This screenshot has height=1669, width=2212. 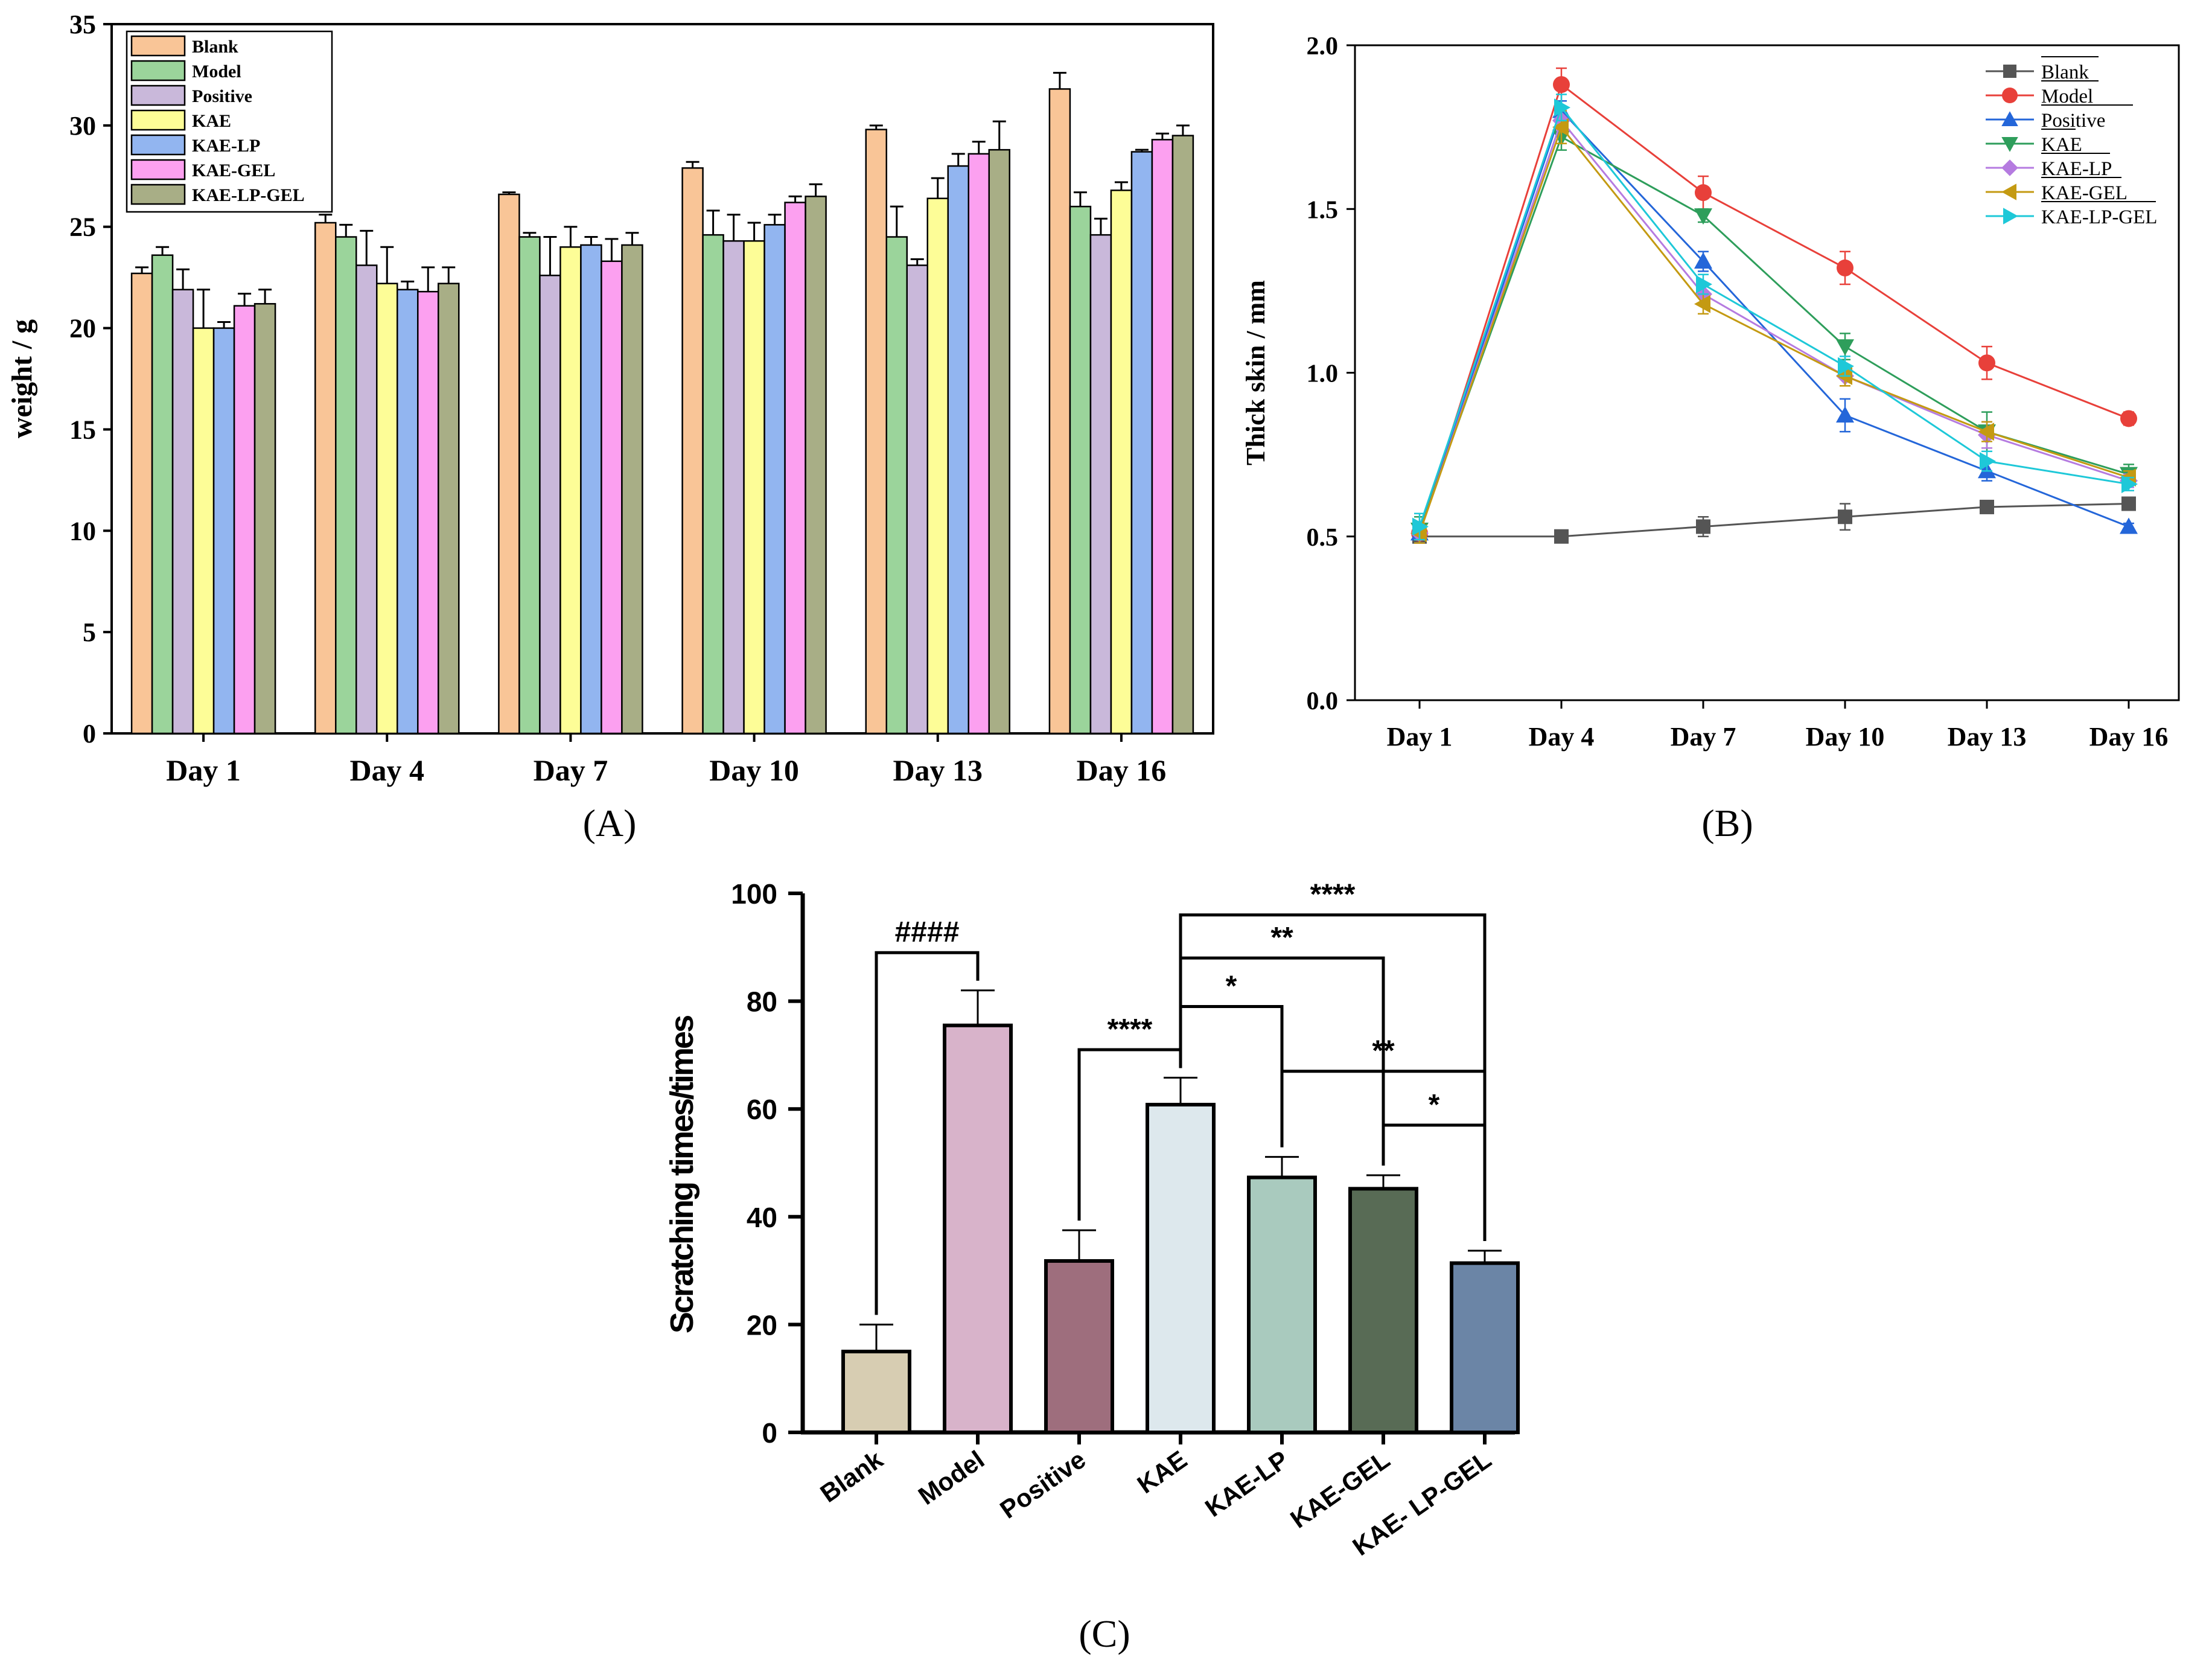 What do you see at coordinates (1323, 210) in the screenshot?
I see `y-tick-label: 1.5` at bounding box center [1323, 210].